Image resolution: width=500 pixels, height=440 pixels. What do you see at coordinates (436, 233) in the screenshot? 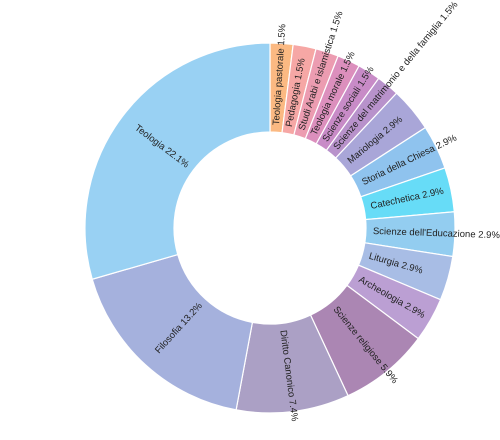
I see `slice-label-scienze-dell-educazione: Scienze dell'Educazione 2.9%` at bounding box center [436, 233].